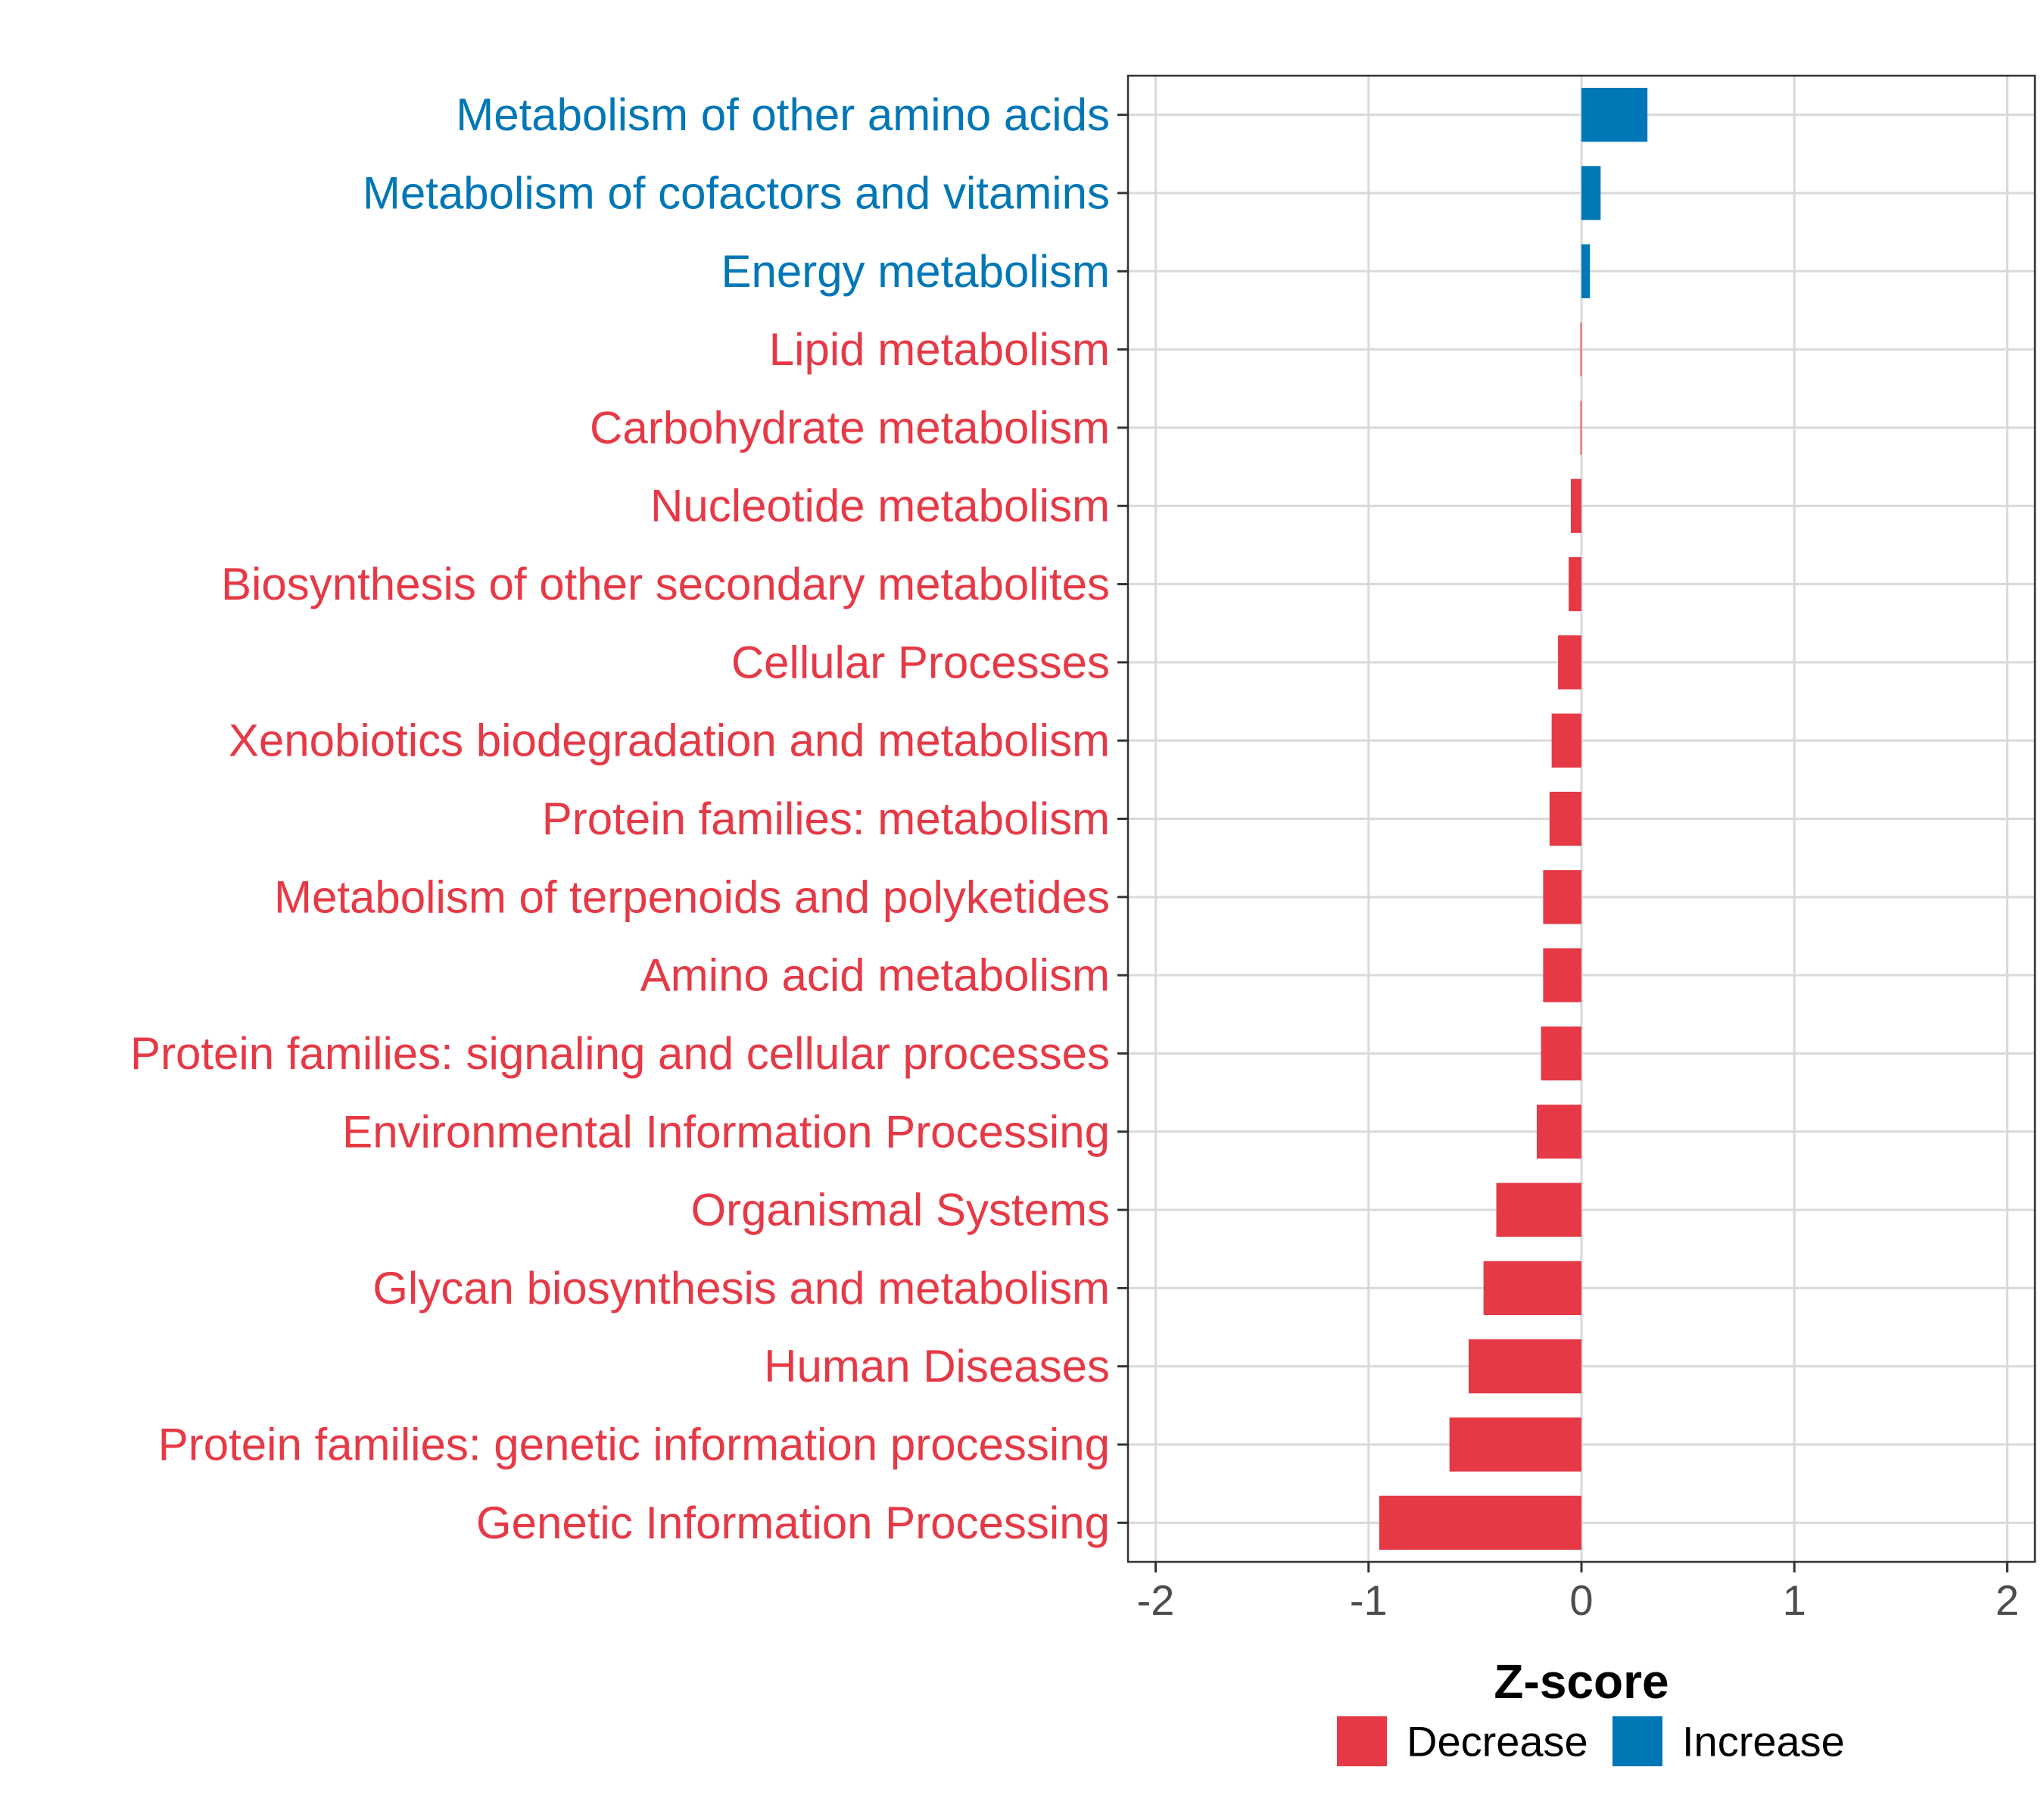 The image size is (2044, 1817). What do you see at coordinates (692, 897) in the screenshot?
I see `category-label: Metabolism of terpenoids and polyketides` at bounding box center [692, 897].